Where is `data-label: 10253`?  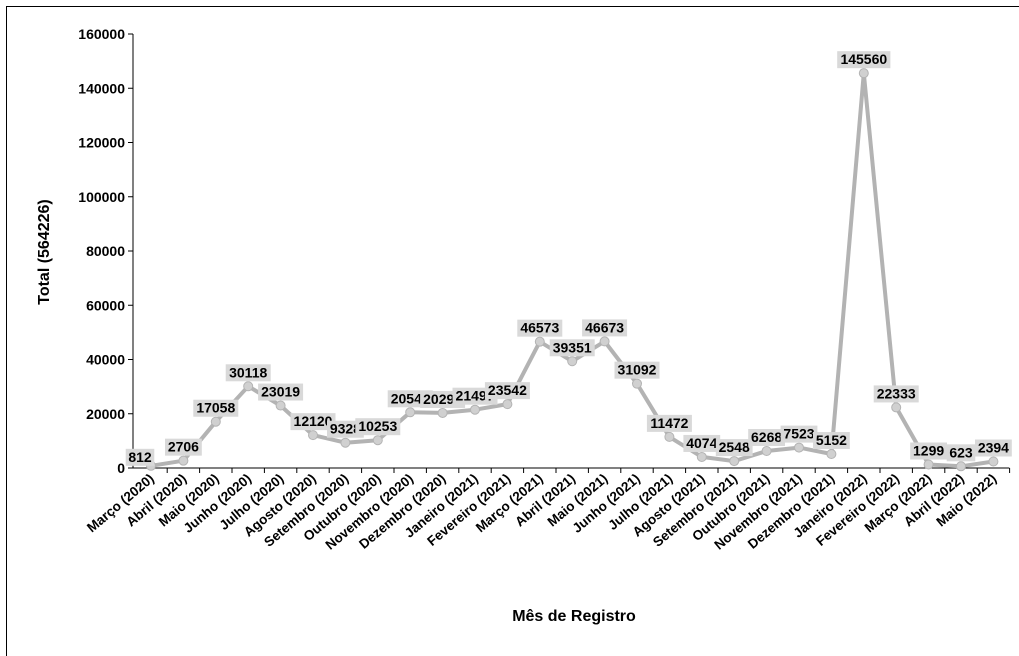 data-label: 10253 is located at coordinates (377, 426).